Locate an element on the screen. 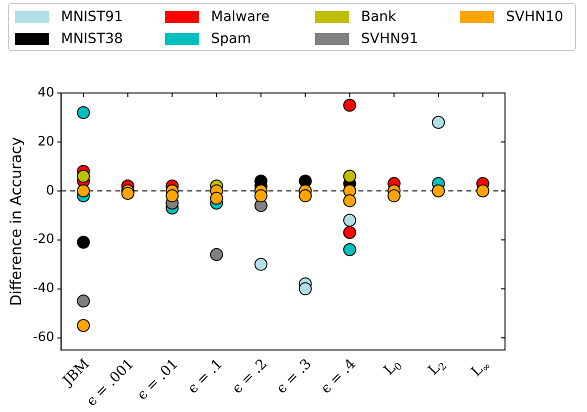 This screenshot has height=412, width=587. legend-label: Malware is located at coordinates (240, 17).